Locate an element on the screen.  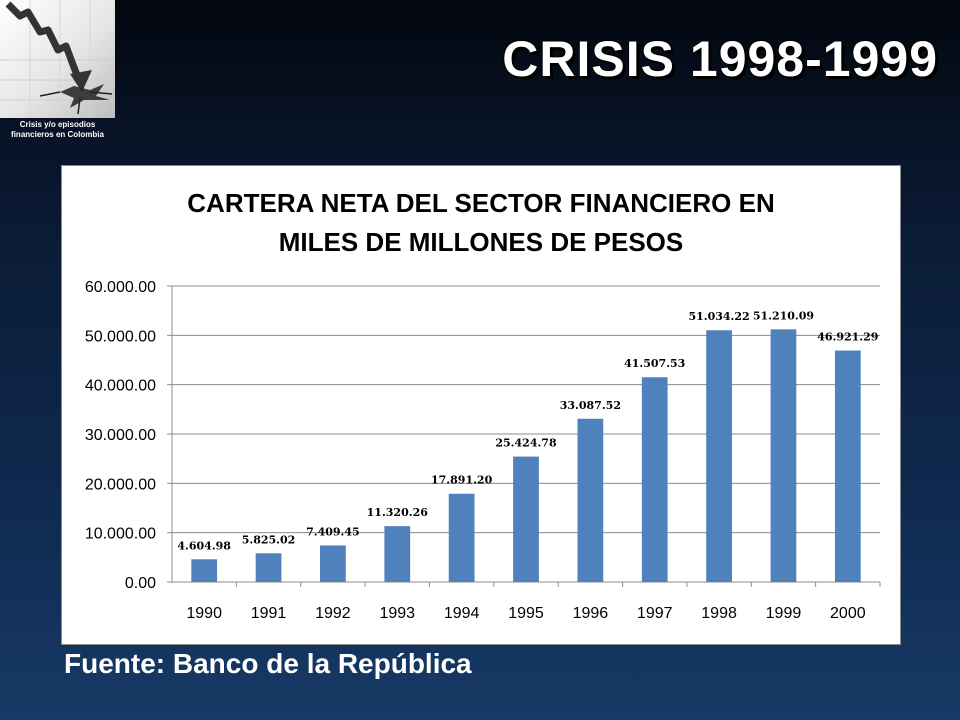
data-label-1992: 7.409.45 is located at coordinates (333, 531).